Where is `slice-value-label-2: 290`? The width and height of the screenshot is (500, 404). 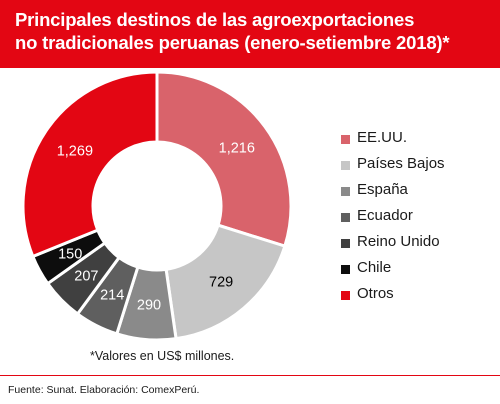
slice-value-label-2: 290 is located at coordinates (149, 306).